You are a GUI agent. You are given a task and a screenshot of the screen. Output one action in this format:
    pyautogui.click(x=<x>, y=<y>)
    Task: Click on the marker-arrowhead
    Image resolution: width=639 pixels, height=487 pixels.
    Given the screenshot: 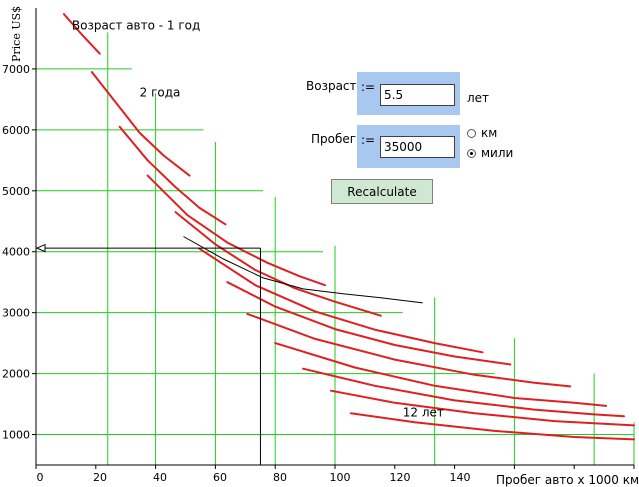 What is the action you would take?
    pyautogui.click(x=40, y=248)
    